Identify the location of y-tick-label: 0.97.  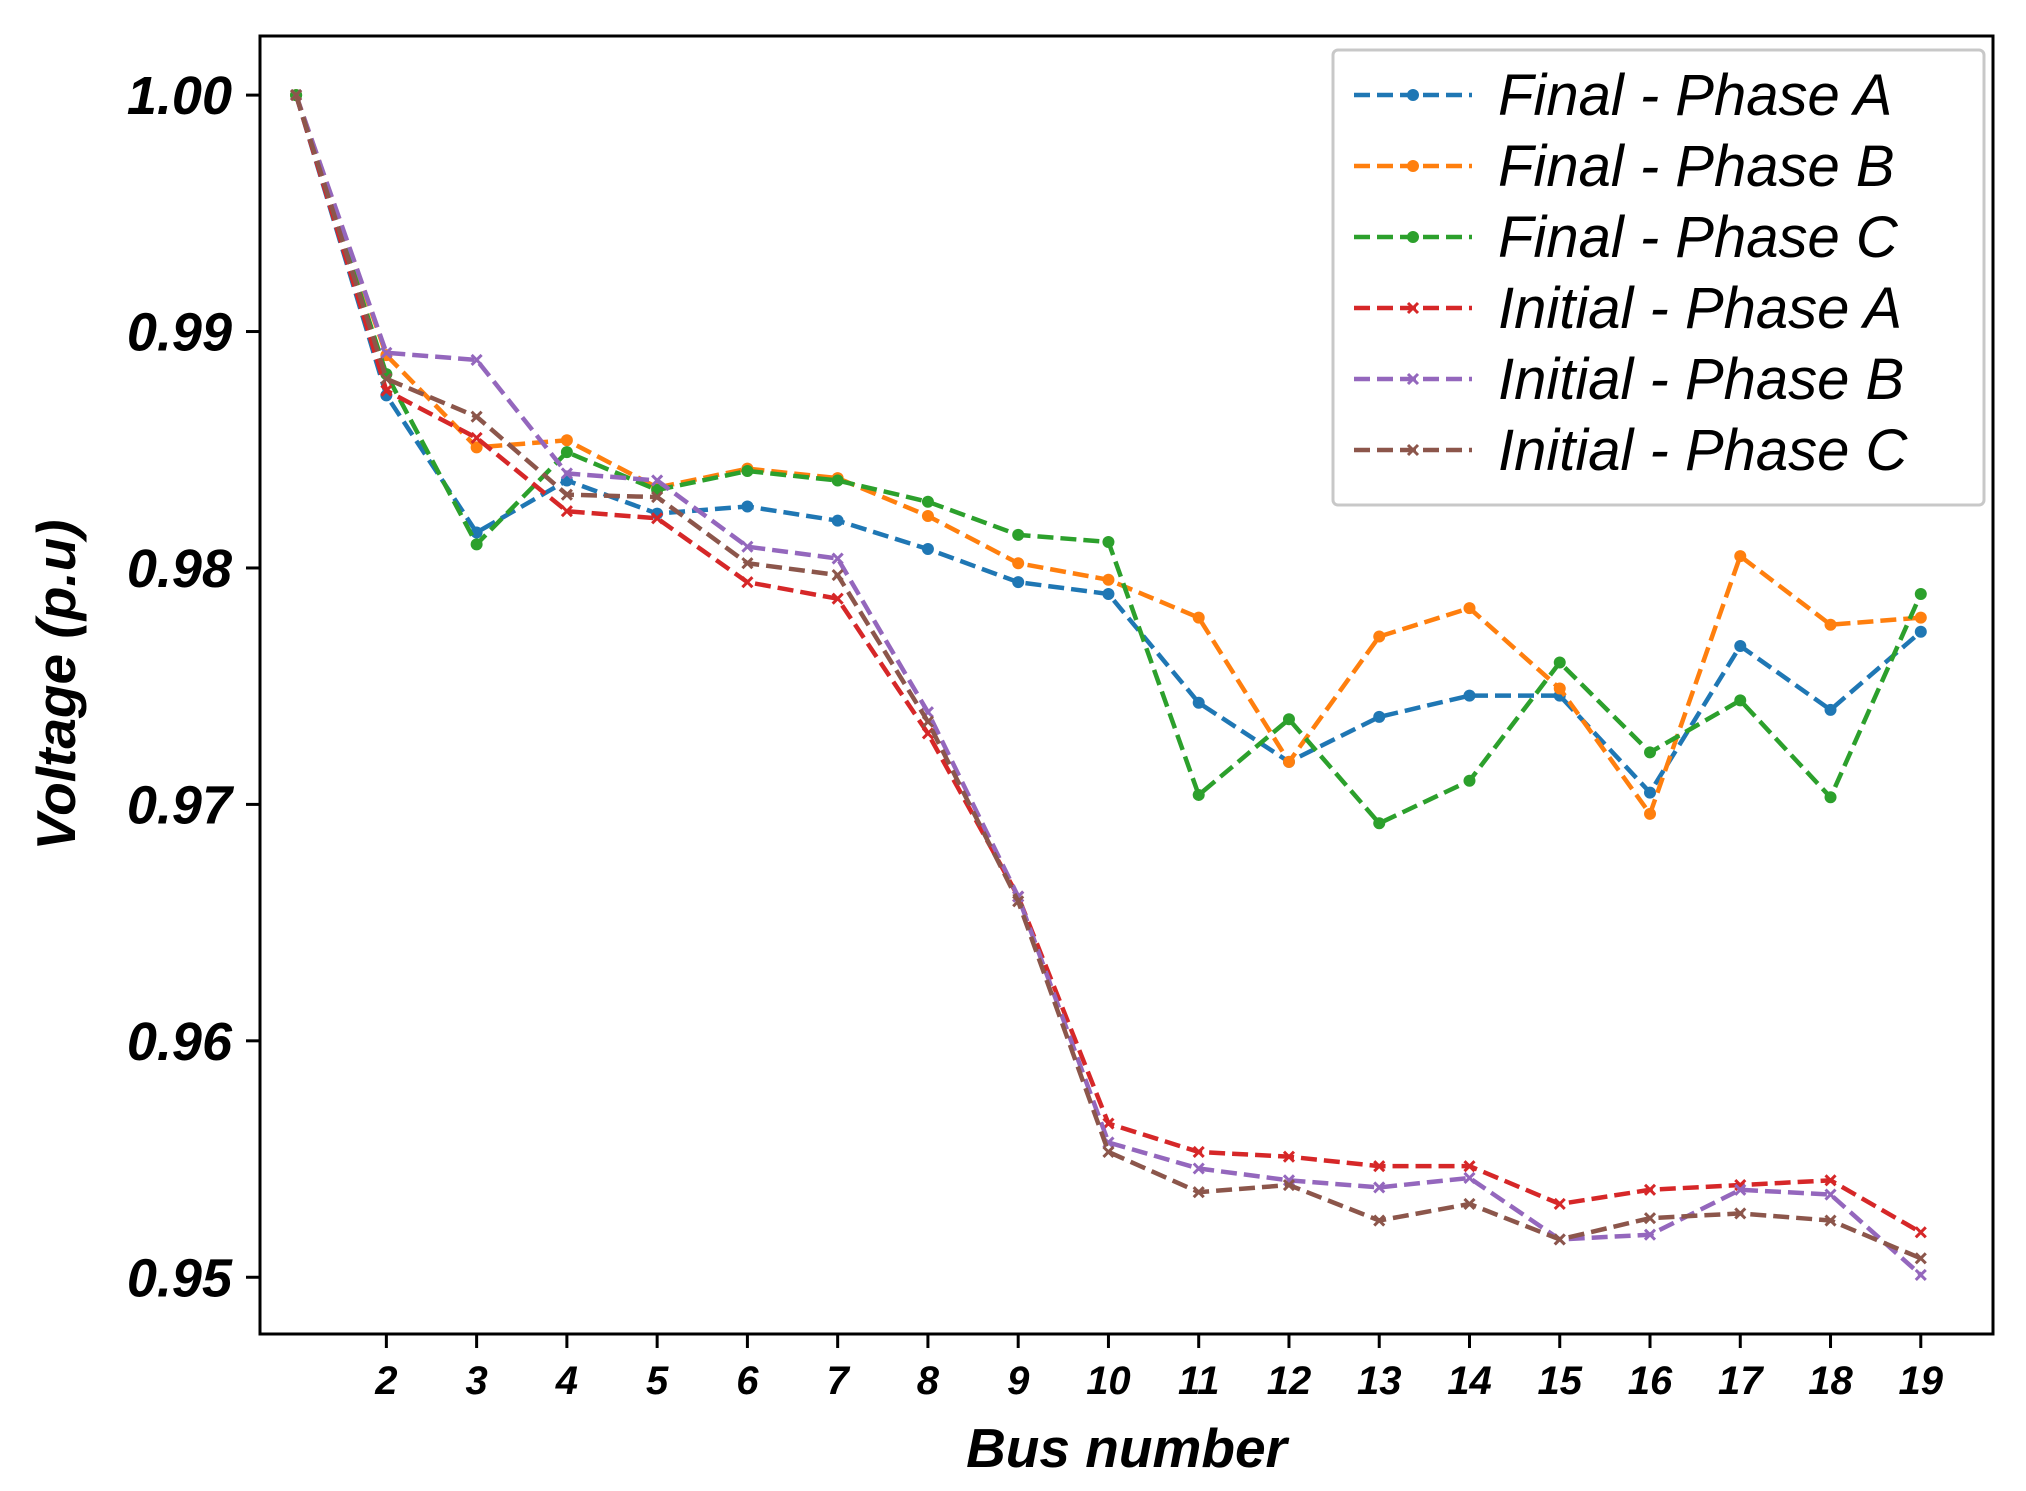
(181, 805).